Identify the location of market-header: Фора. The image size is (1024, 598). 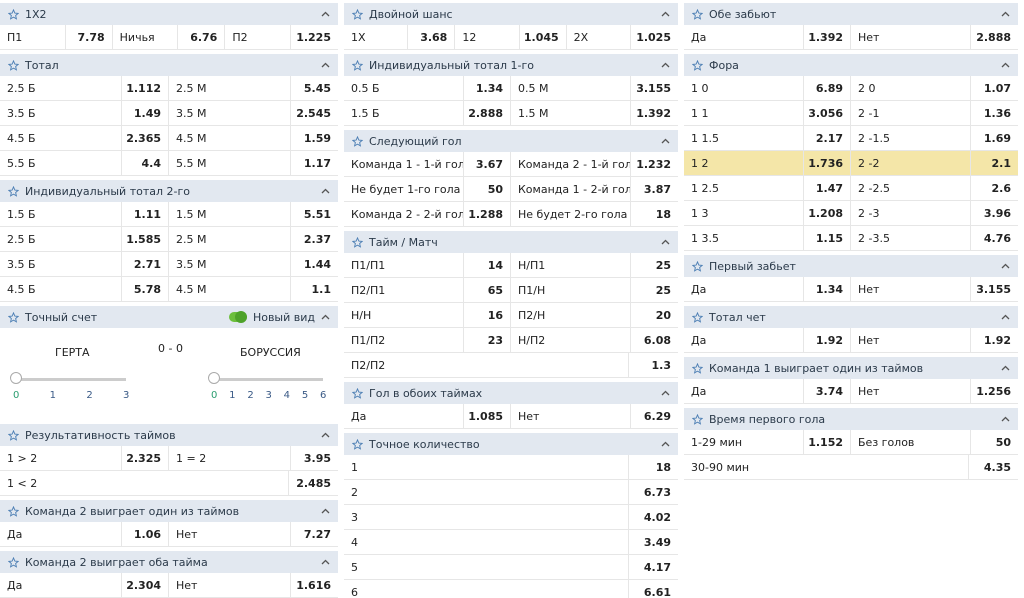
(851, 65).